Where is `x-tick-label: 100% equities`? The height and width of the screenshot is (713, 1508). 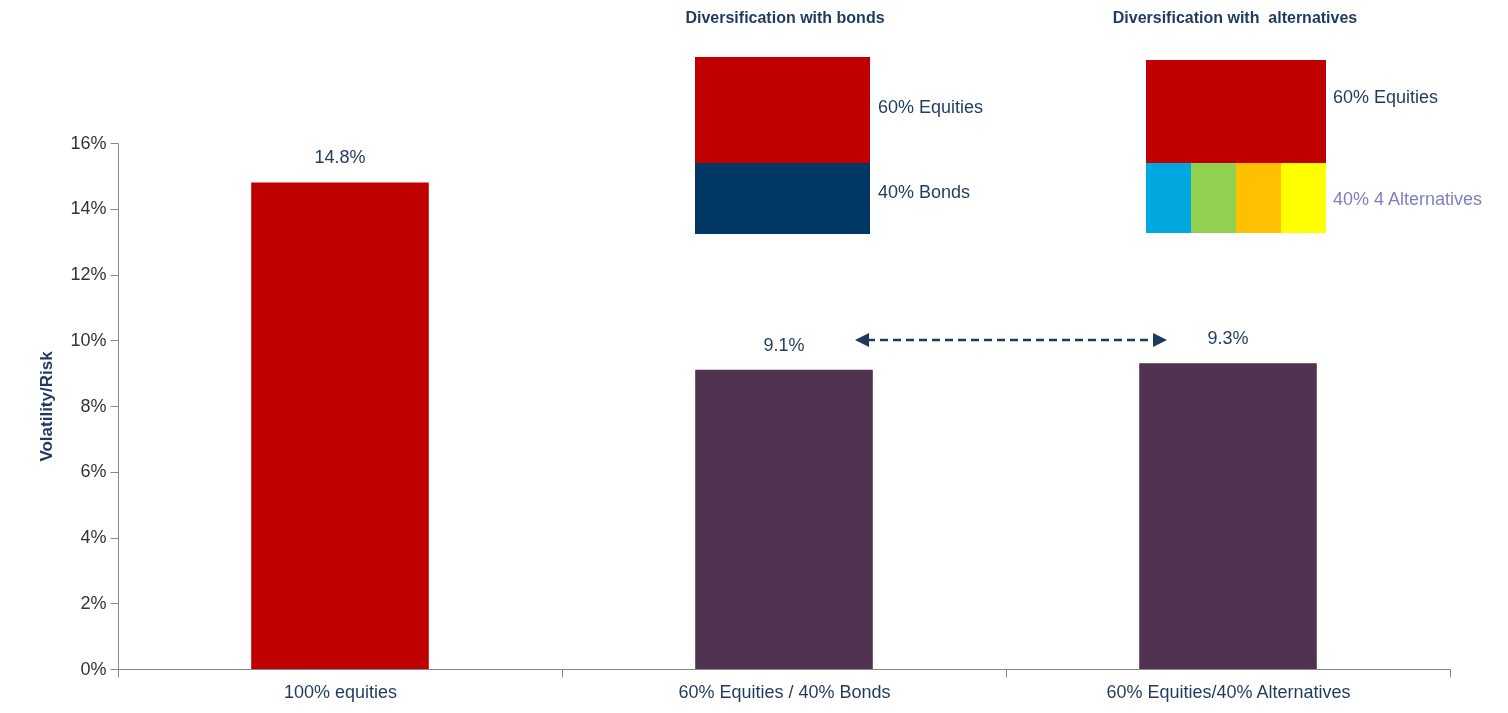 x-tick-label: 100% equities is located at coordinates (340, 691).